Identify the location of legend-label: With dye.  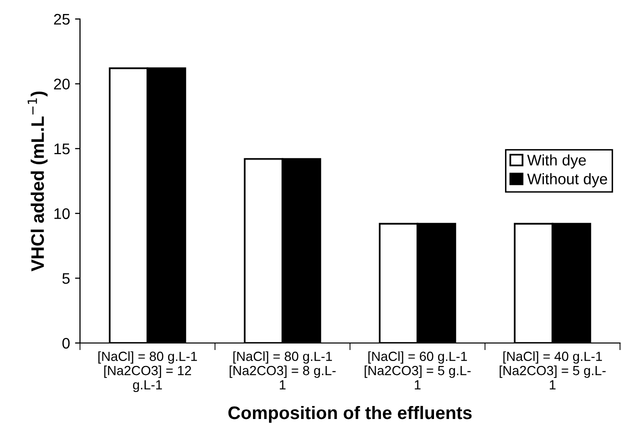
(556, 161).